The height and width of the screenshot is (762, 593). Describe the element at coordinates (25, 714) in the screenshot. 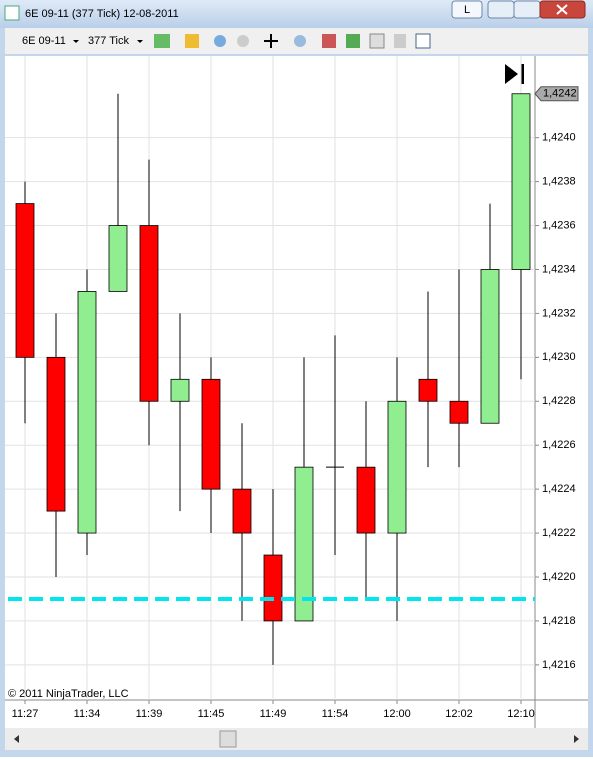

I see `x-tick-label: 11:27` at that location.